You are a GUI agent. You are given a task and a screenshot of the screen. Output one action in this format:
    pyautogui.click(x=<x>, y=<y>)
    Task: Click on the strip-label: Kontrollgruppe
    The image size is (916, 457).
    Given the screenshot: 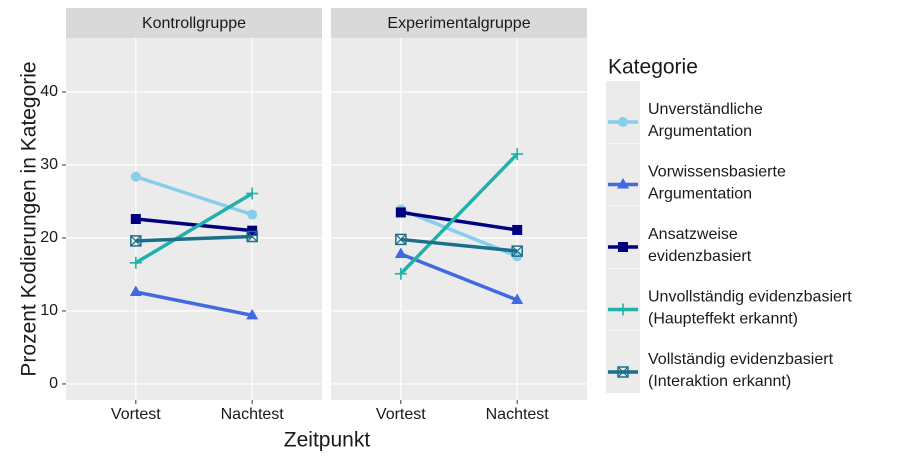 What is the action you would take?
    pyautogui.click(x=194, y=23)
    